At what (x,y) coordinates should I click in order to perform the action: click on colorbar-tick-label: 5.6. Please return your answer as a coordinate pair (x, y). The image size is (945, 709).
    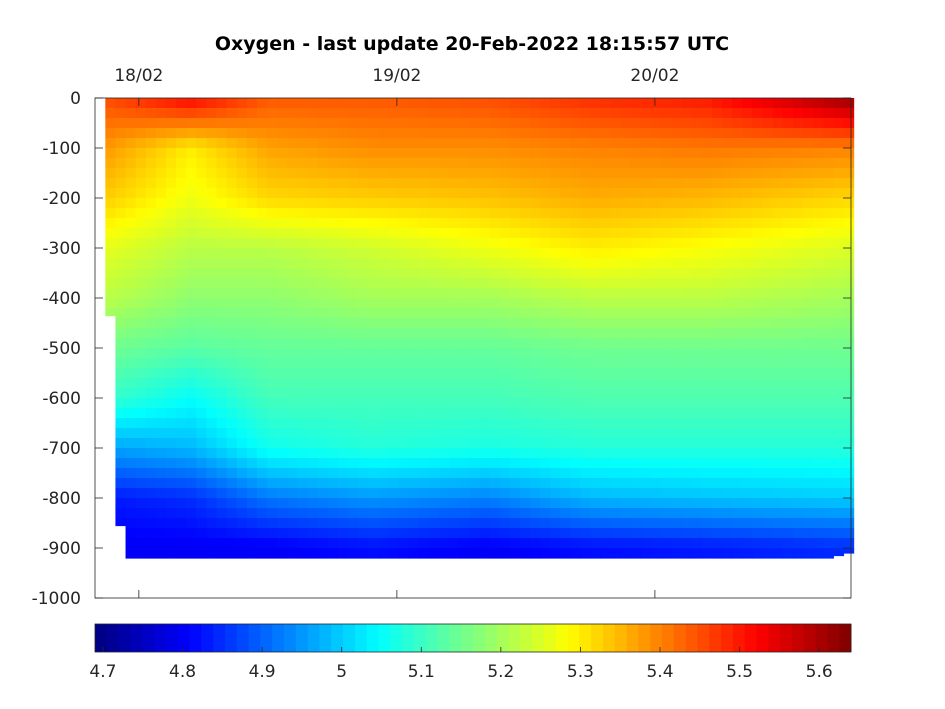
    Looking at the image, I should click on (819, 672).